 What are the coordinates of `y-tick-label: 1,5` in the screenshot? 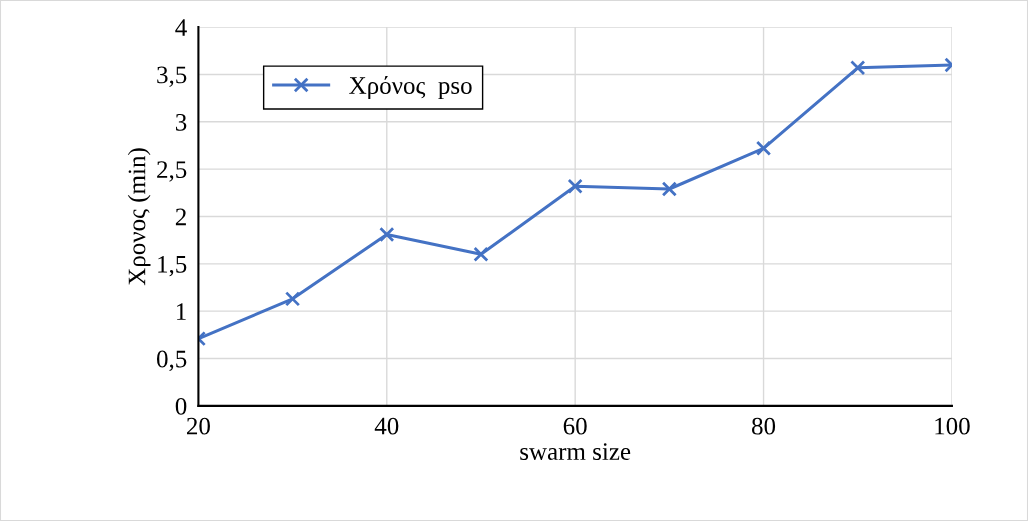 It's located at (172, 266).